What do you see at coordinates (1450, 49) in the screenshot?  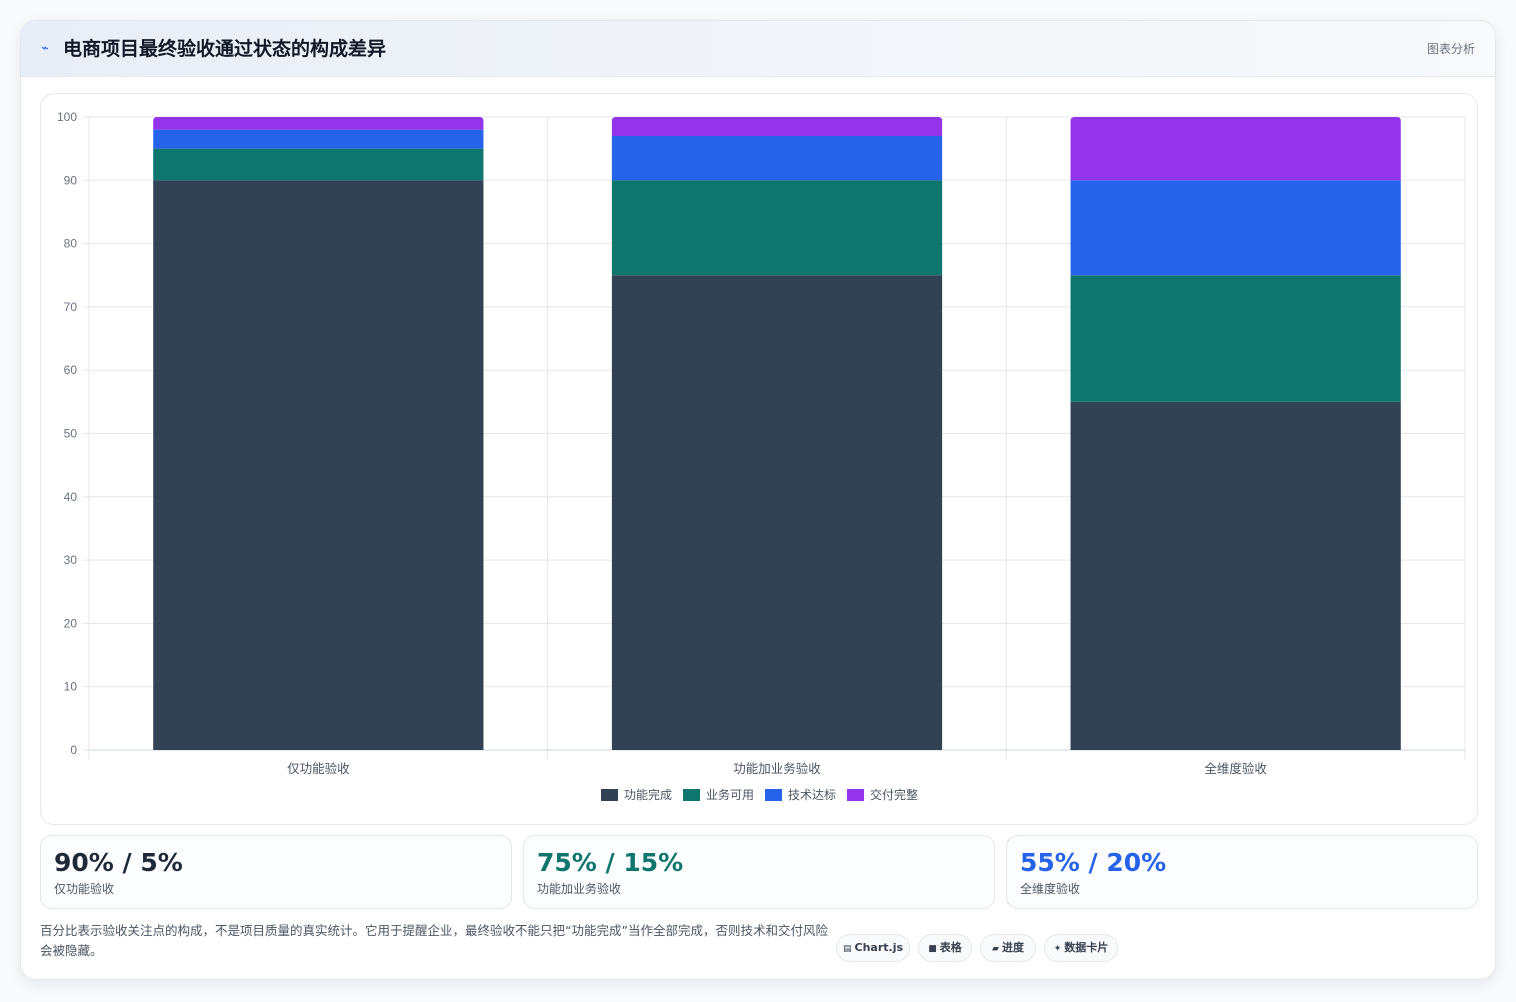 I see `chart-analysis-badge: 图表分析` at bounding box center [1450, 49].